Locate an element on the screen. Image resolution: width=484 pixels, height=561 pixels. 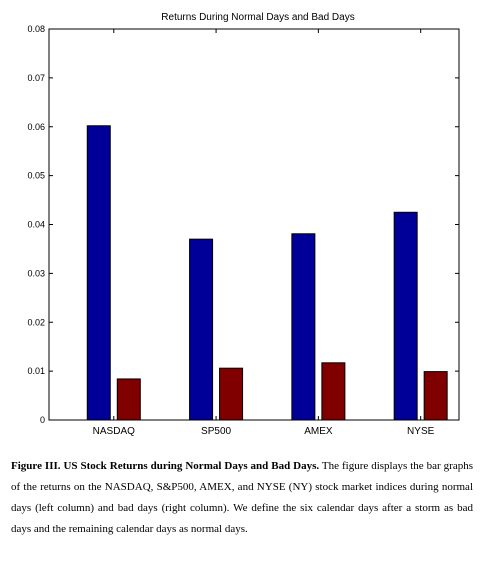
x-tick-label: NASDAQ is located at coordinates (114, 431).